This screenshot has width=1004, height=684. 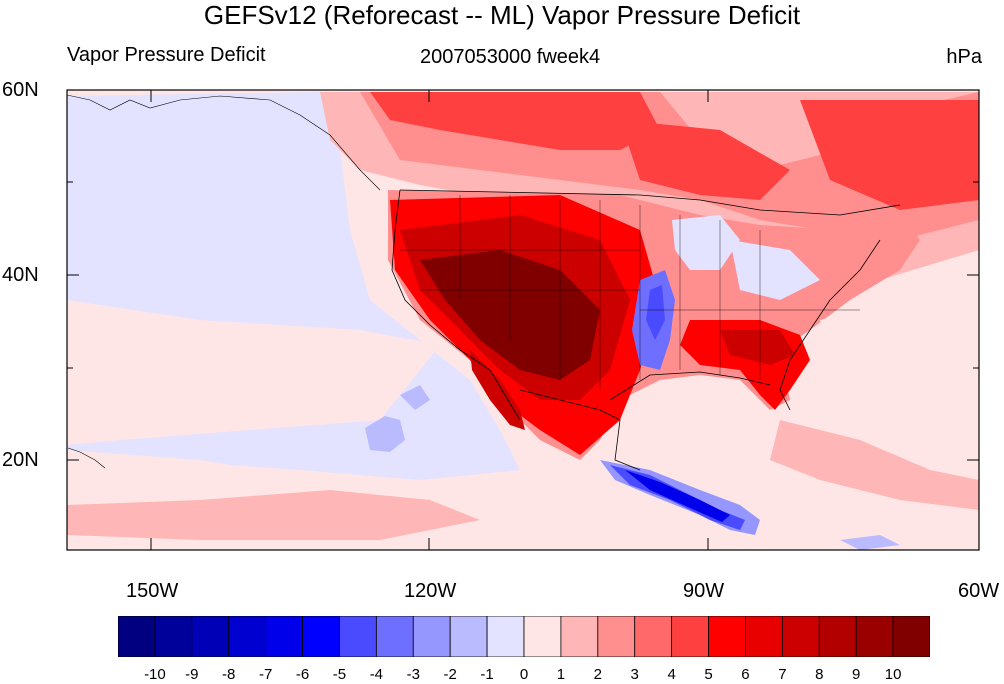 I want to click on lat-label-40n: 40N, so click(x=20, y=275).